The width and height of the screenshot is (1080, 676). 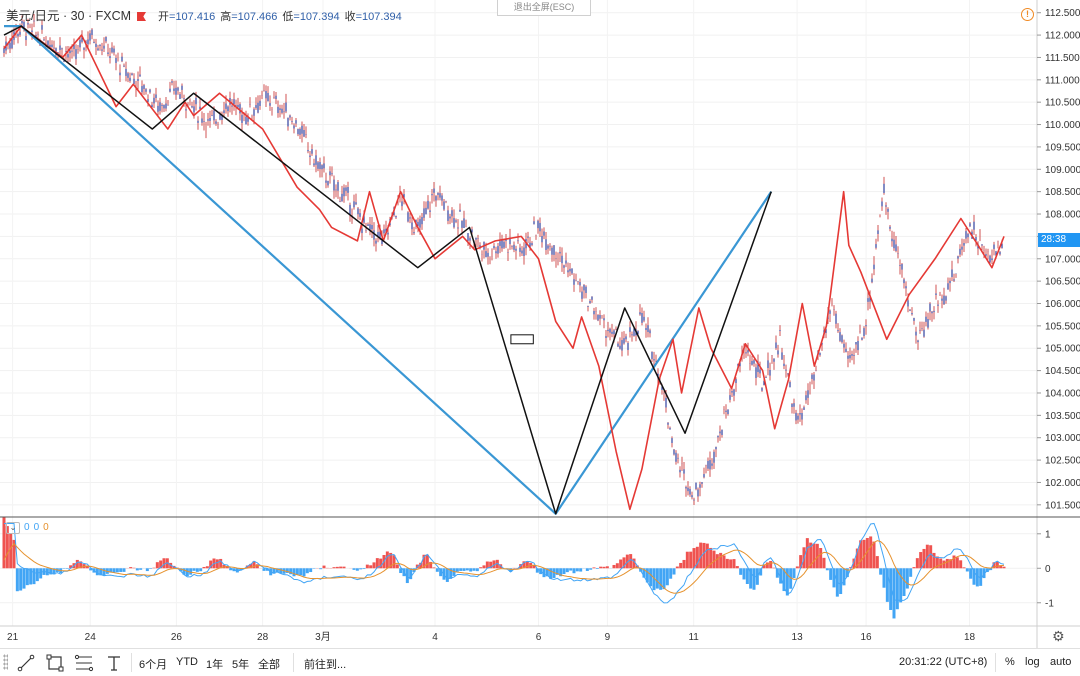 I want to click on y-tick-label: 108.500, so click(x=1062, y=192).